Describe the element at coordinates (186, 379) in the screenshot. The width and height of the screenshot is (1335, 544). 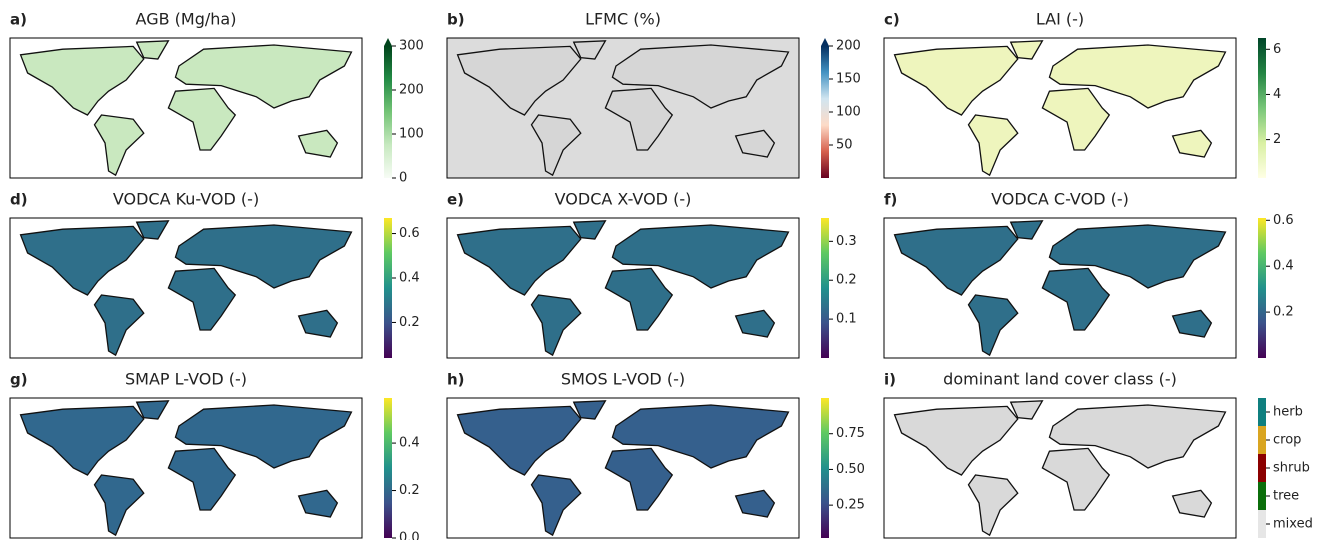
I see `panel-title: SMAP L-VOD (-)` at that location.